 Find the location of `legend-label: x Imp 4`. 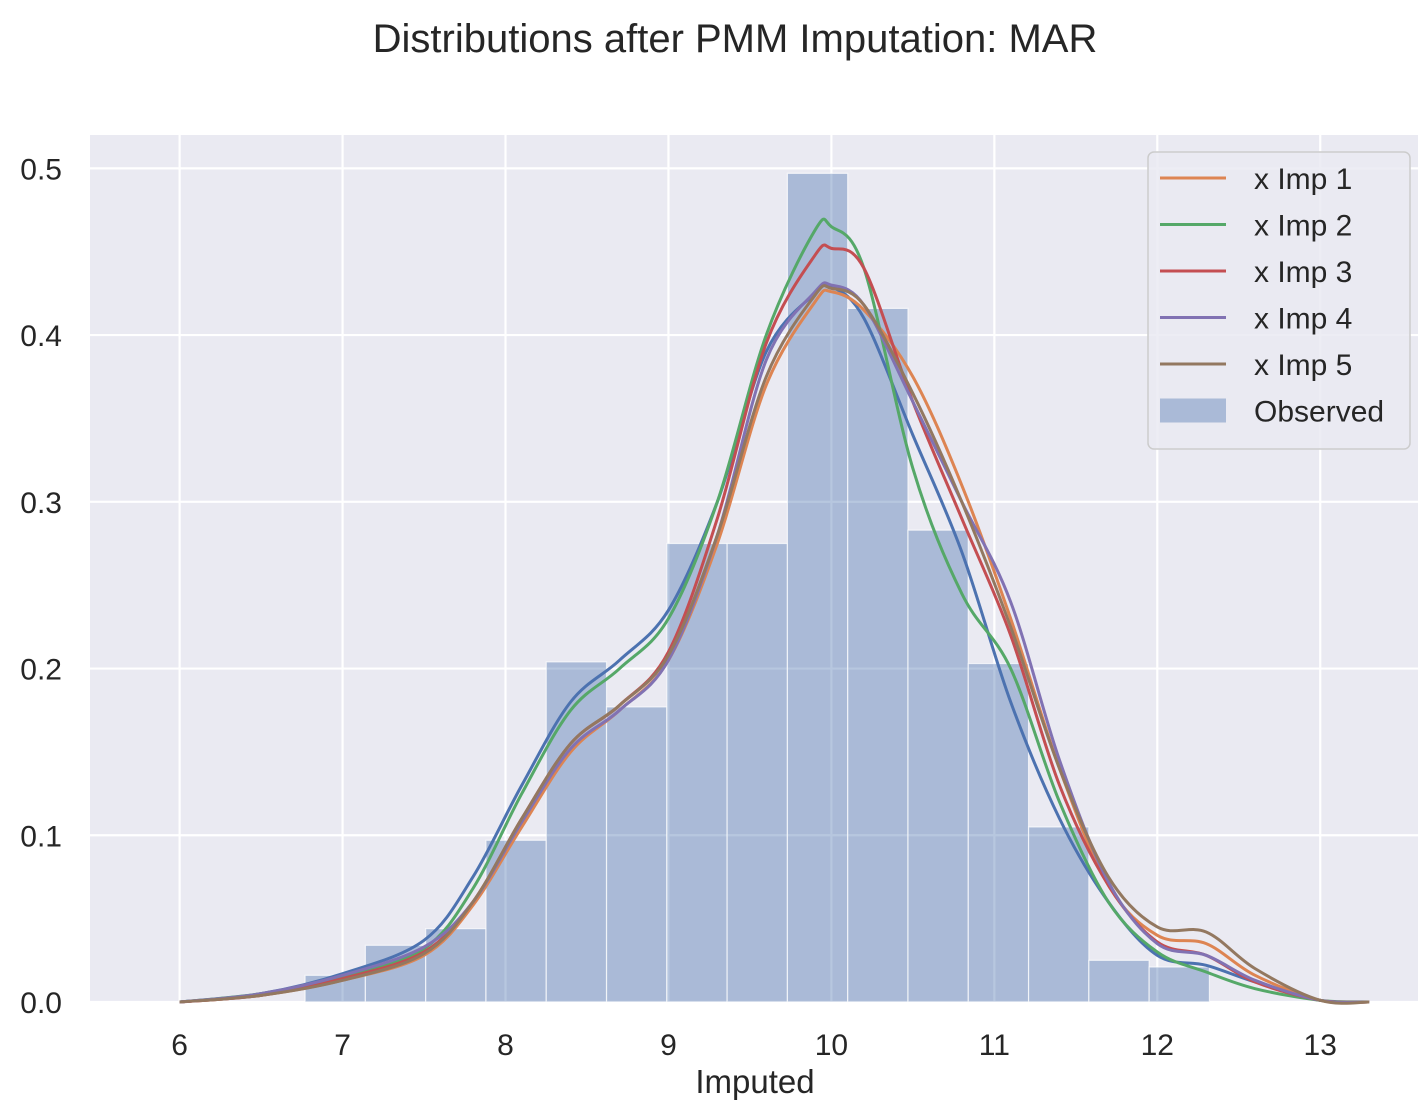

legend-label: x Imp 4 is located at coordinates (1303, 319).